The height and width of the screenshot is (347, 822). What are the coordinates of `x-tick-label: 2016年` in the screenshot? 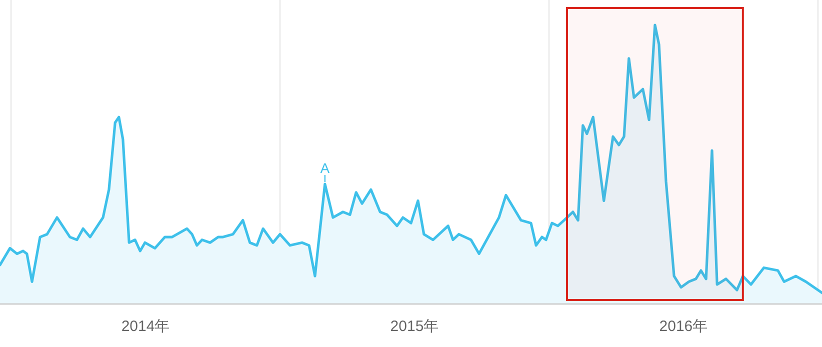 It's located at (683, 326).